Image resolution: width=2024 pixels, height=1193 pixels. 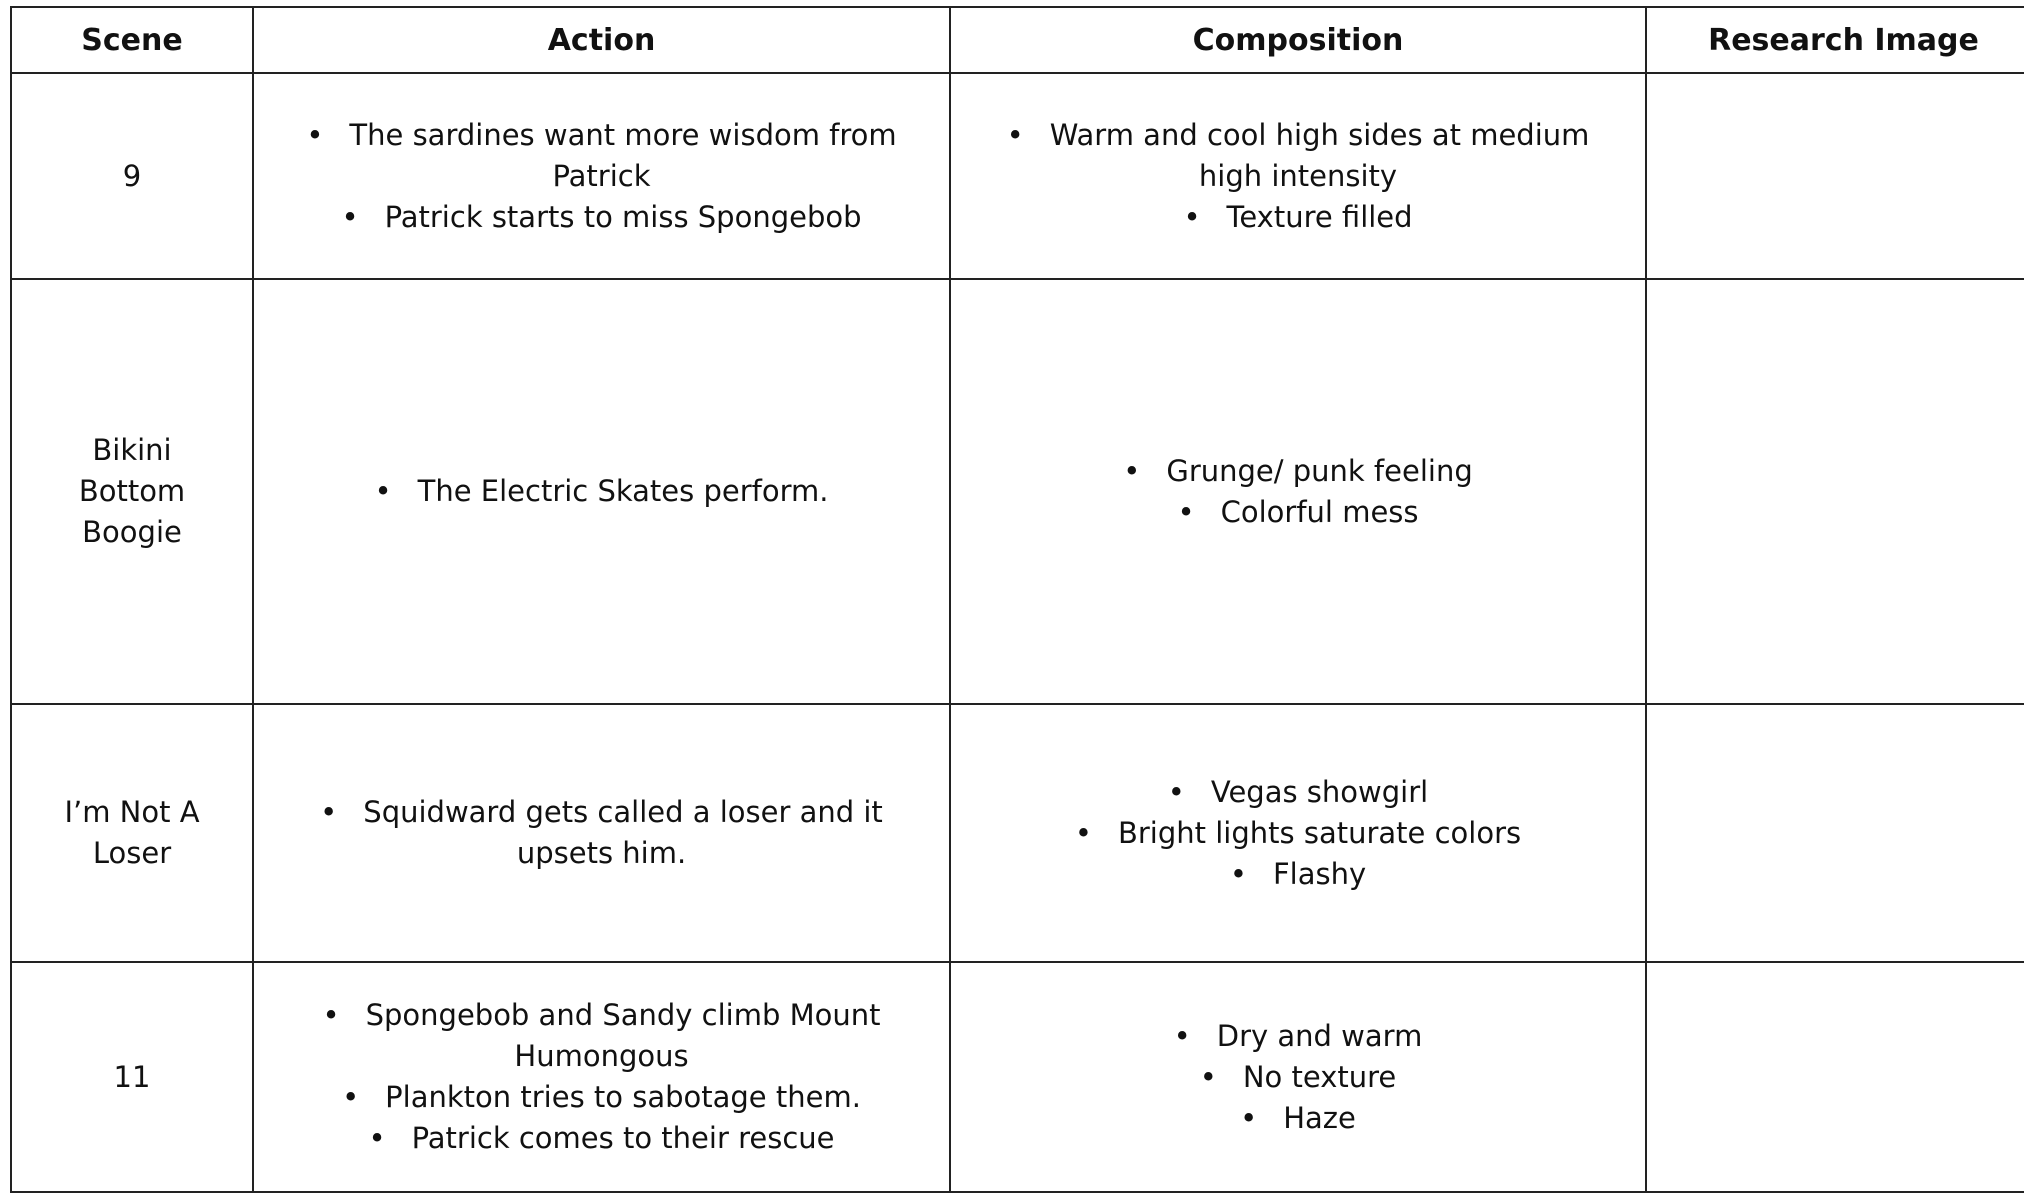 What do you see at coordinates (1298, 217) in the screenshot?
I see `composition-item: Texture filled` at bounding box center [1298, 217].